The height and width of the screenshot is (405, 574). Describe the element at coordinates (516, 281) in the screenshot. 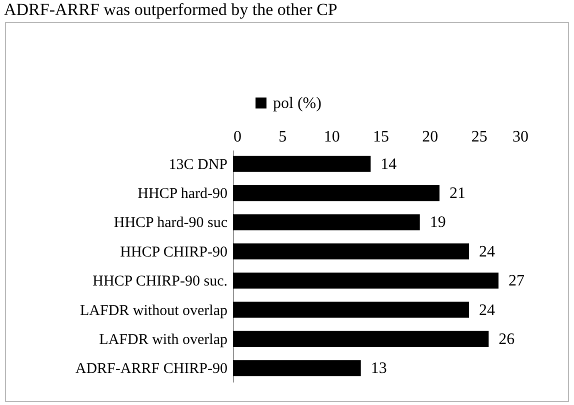

I see `data-label: 27` at that location.